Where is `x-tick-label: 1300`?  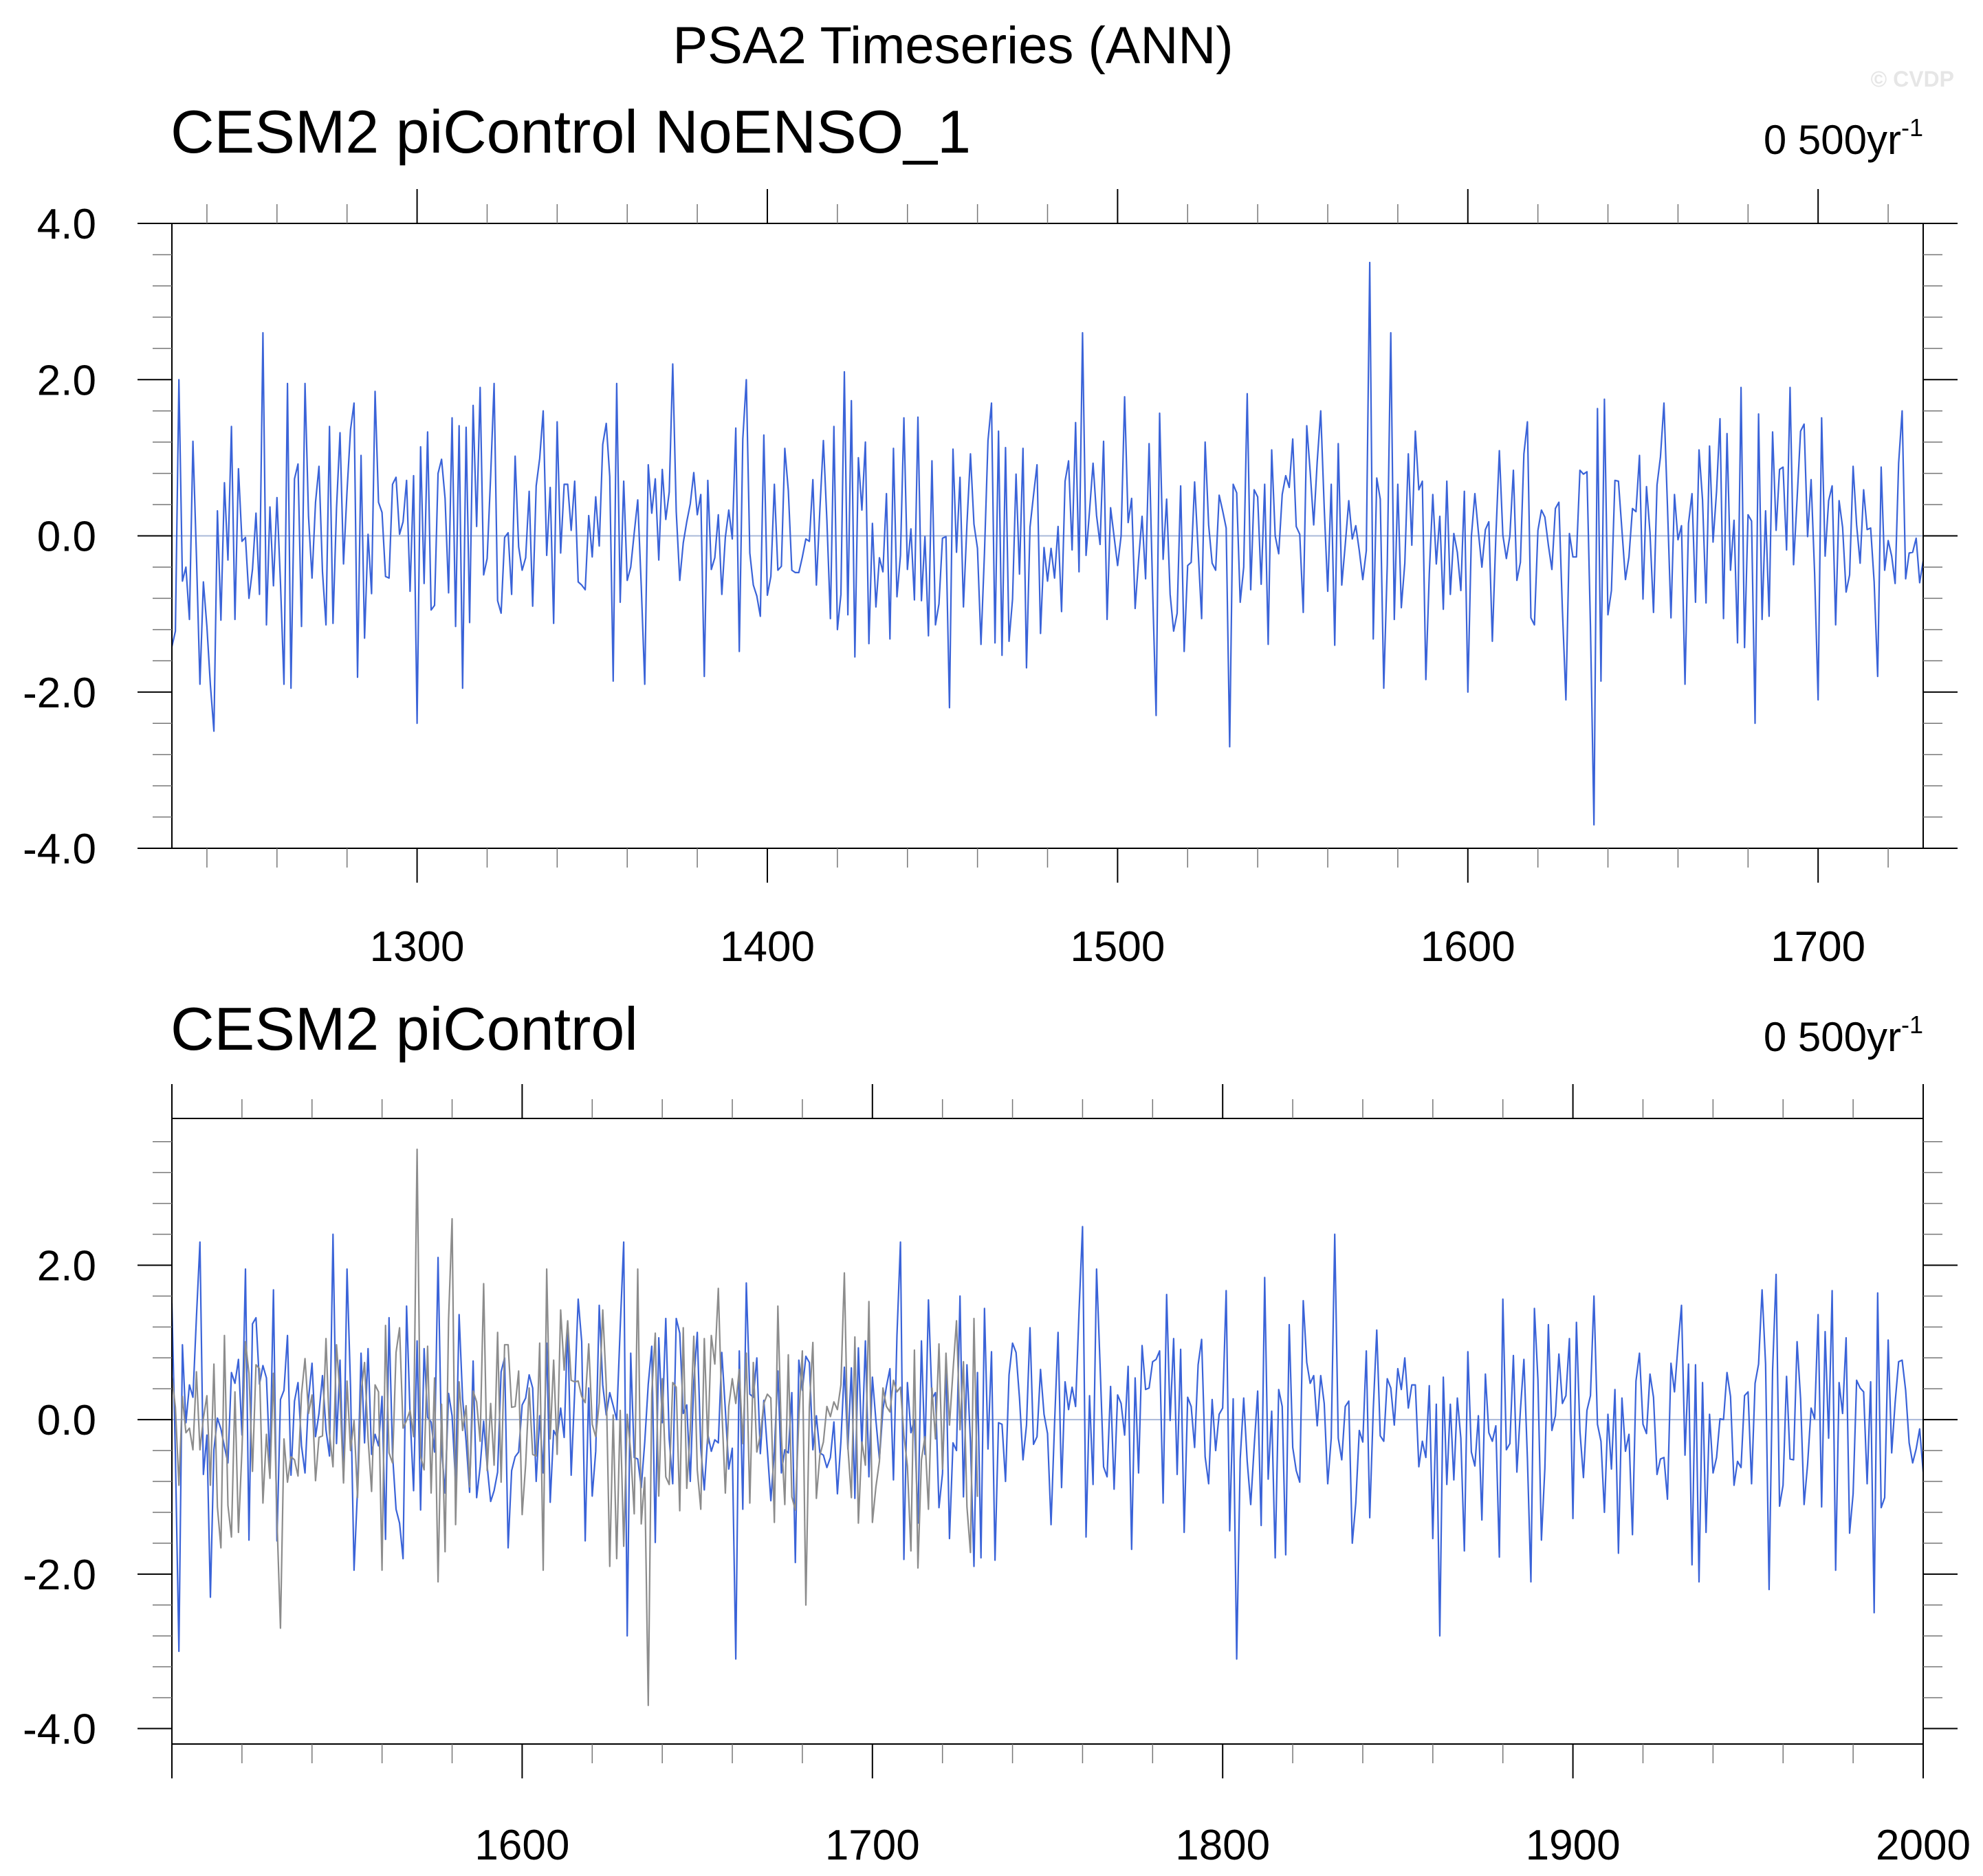 x-tick-label: 1300 is located at coordinates (417, 947).